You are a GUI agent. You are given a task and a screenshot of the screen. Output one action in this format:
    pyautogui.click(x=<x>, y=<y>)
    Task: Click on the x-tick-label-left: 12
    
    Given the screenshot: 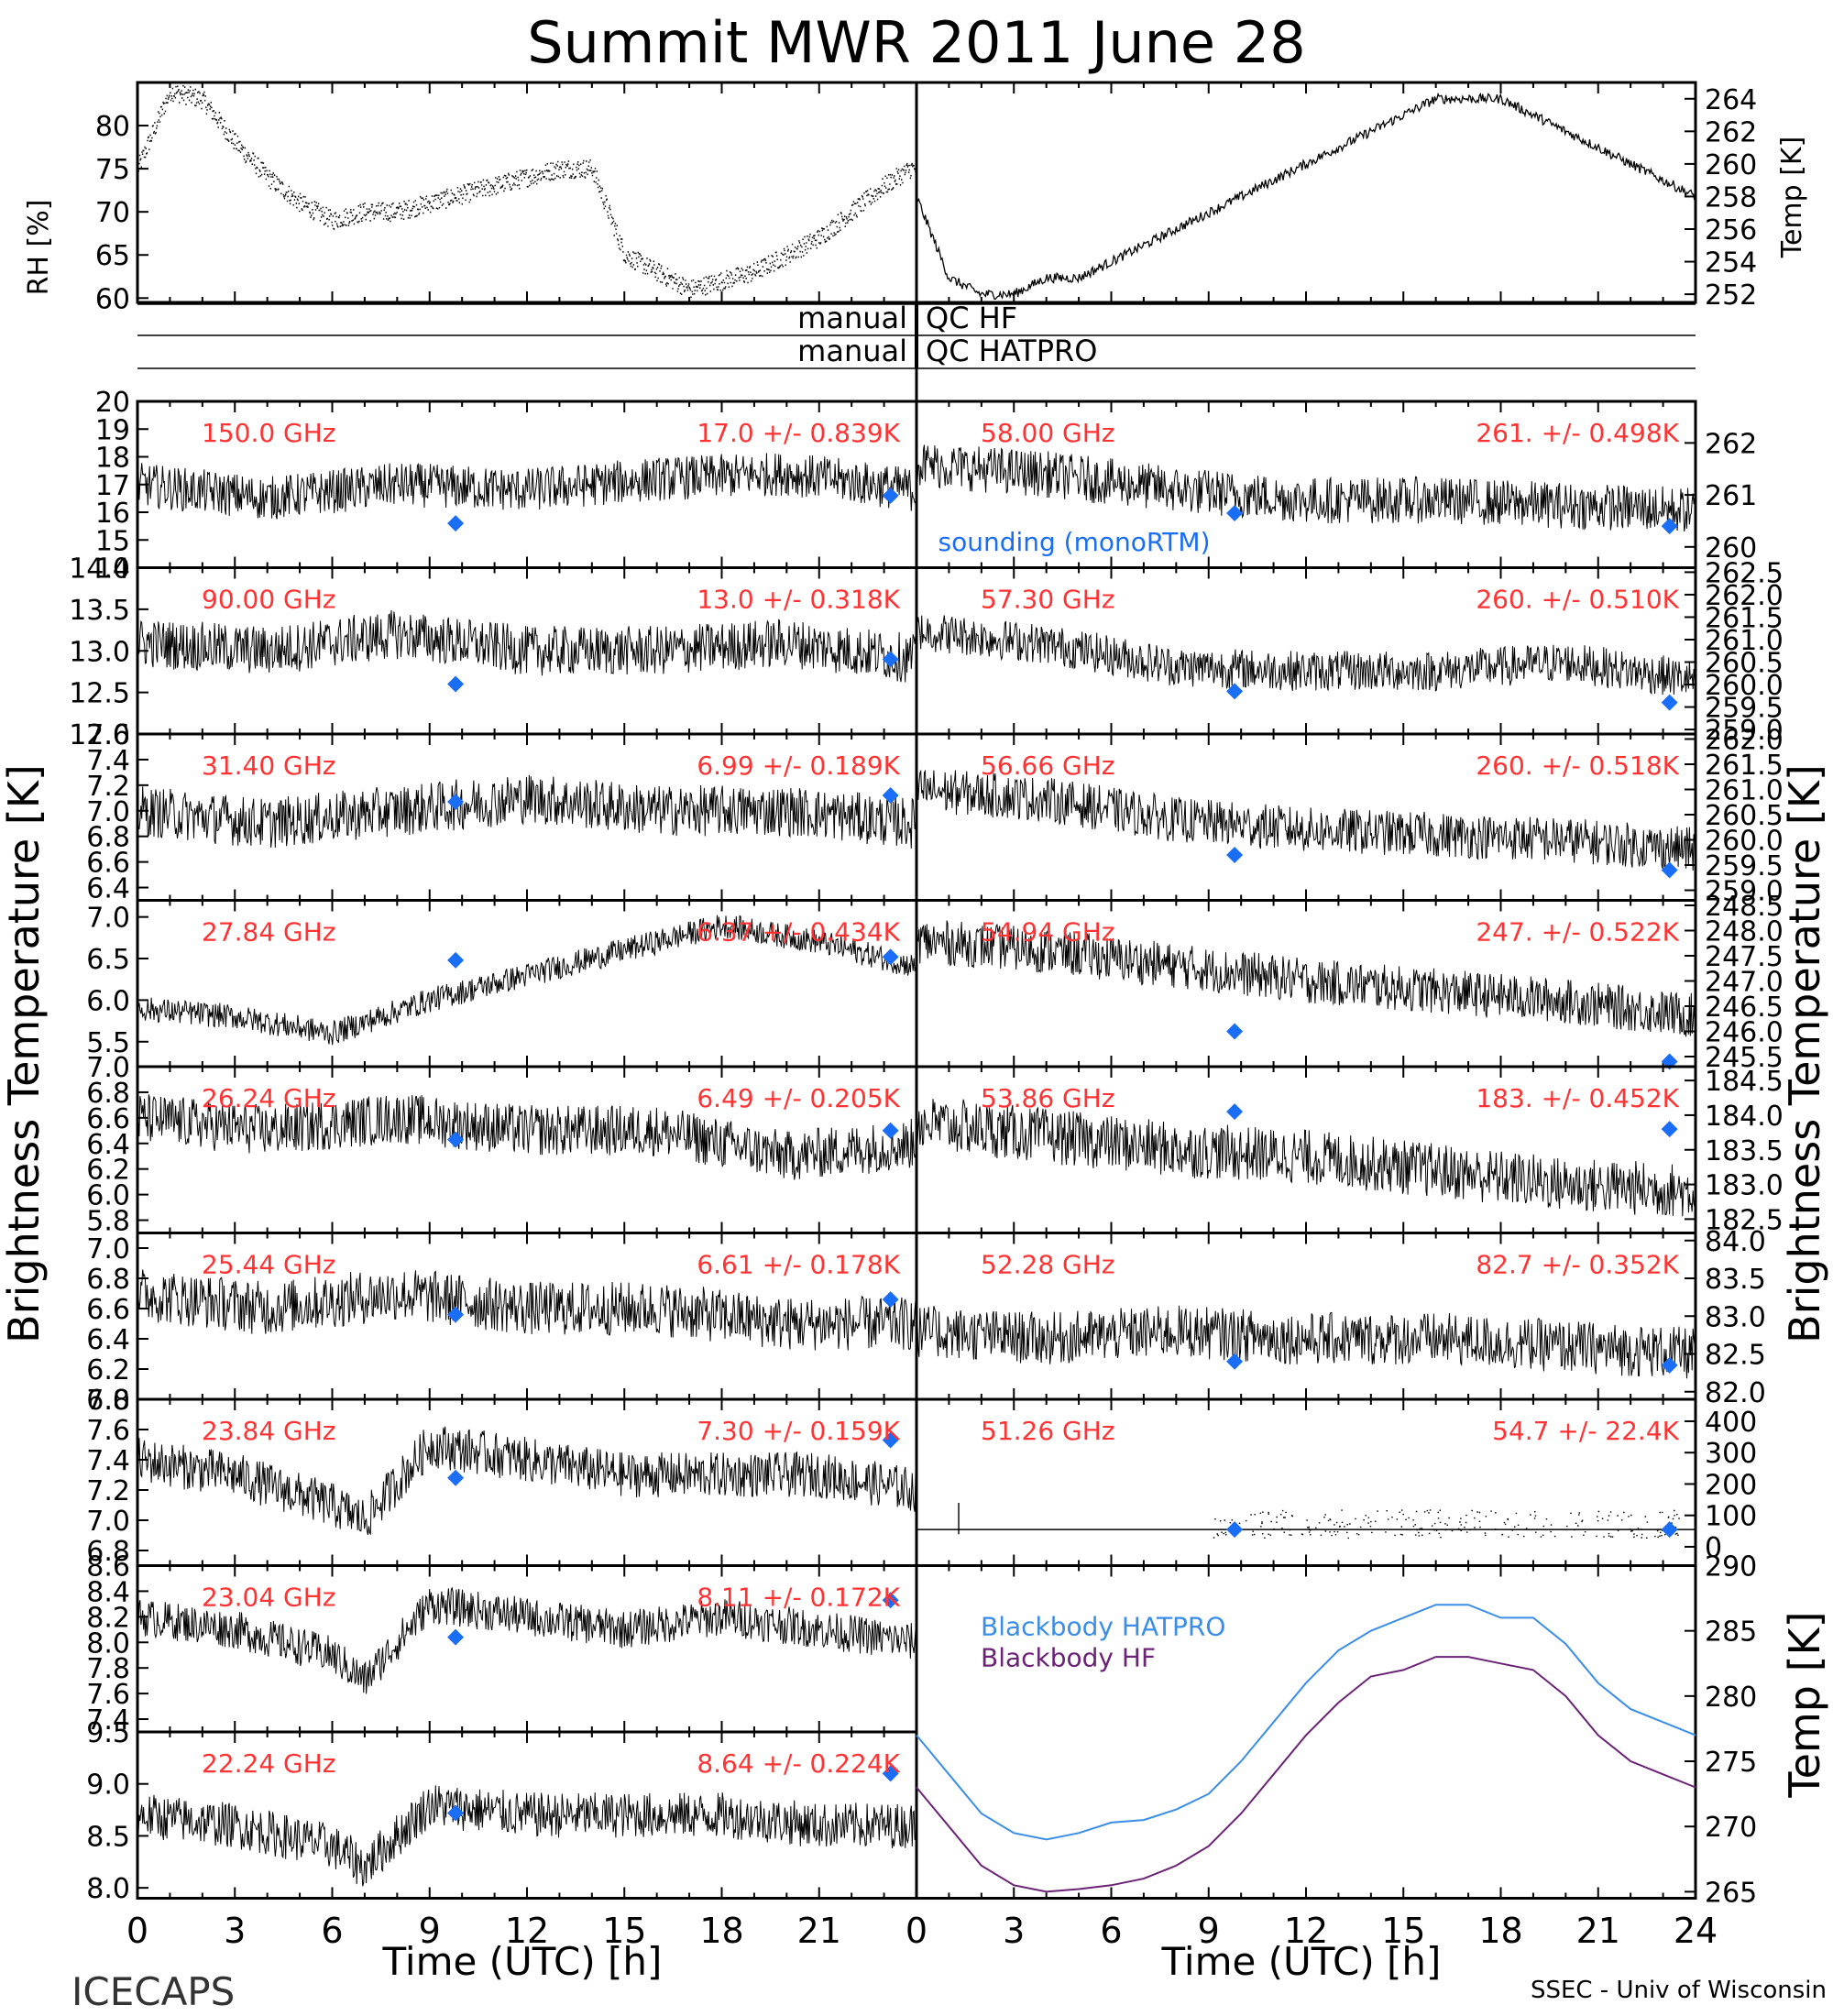 What is the action you would take?
    pyautogui.click(x=527, y=1931)
    